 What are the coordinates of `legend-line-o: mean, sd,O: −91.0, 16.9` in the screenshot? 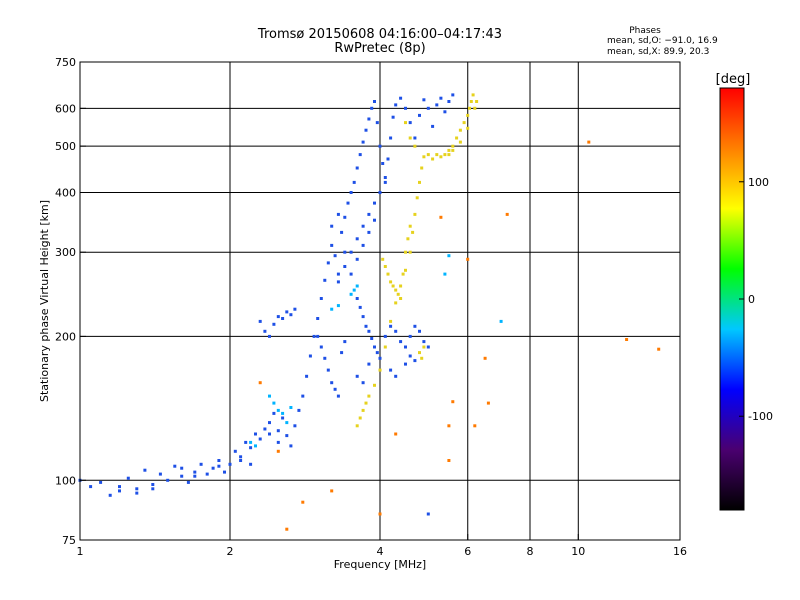 It's located at (662, 41).